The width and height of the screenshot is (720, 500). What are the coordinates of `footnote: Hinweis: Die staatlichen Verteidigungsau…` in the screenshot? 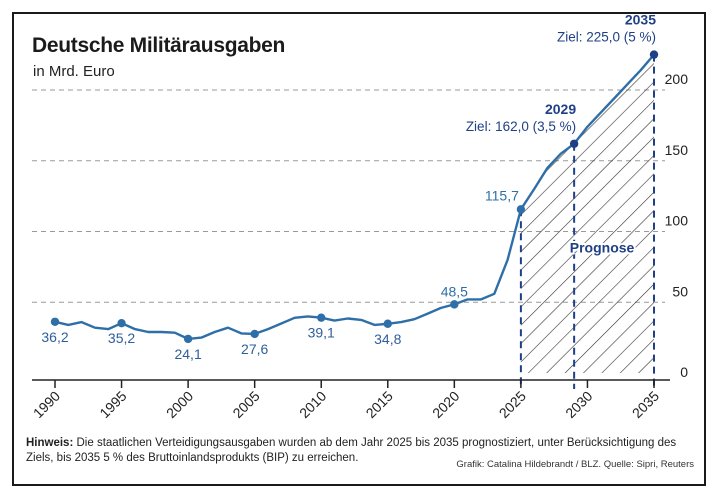 It's located at (356, 451).